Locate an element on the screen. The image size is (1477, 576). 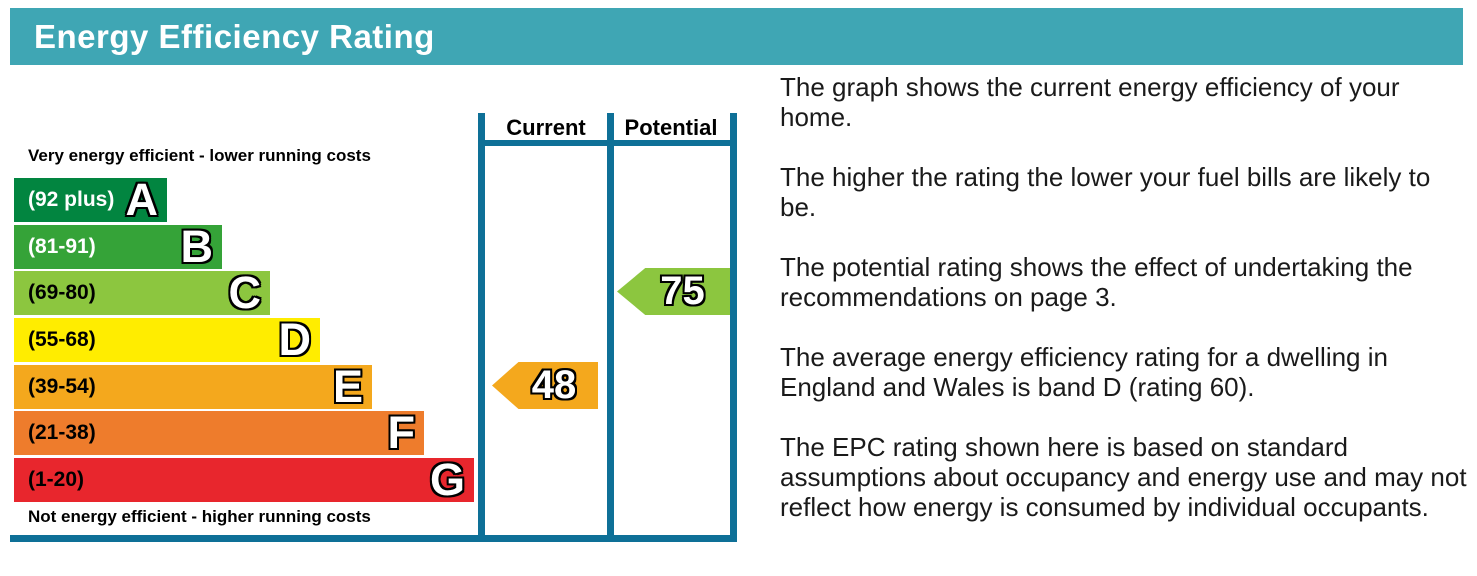
band-range-label: (81-91) is located at coordinates (62, 246).